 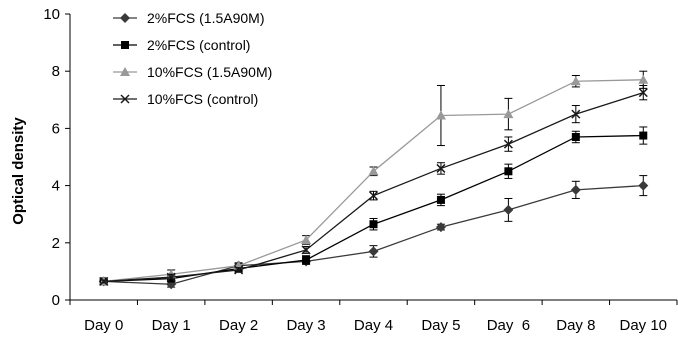 I want to click on y-tick-label: 10, so click(x=51, y=14).